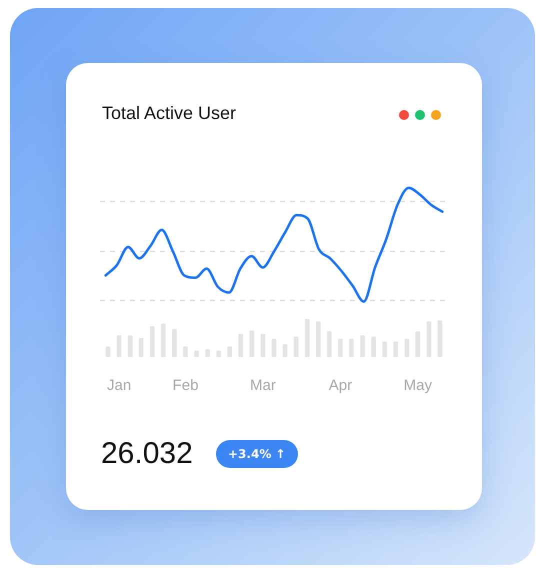 The width and height of the screenshot is (541, 583). I want to click on x-tick-label: Apr, so click(340, 385).